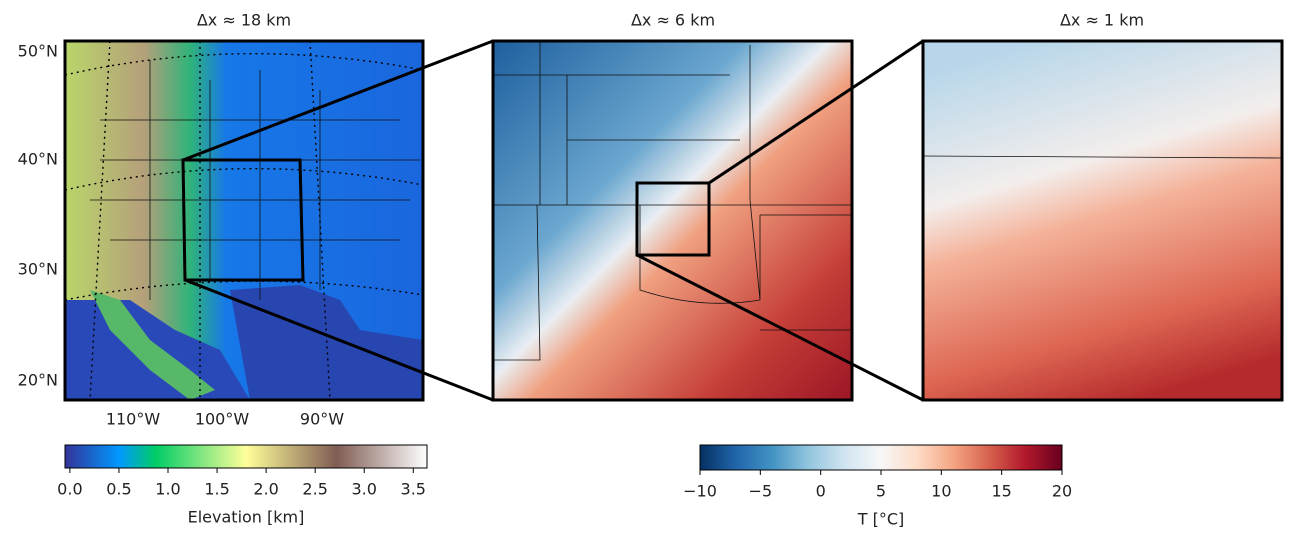  I want to click on colorbar-tick-label: 1.5, so click(216, 489).